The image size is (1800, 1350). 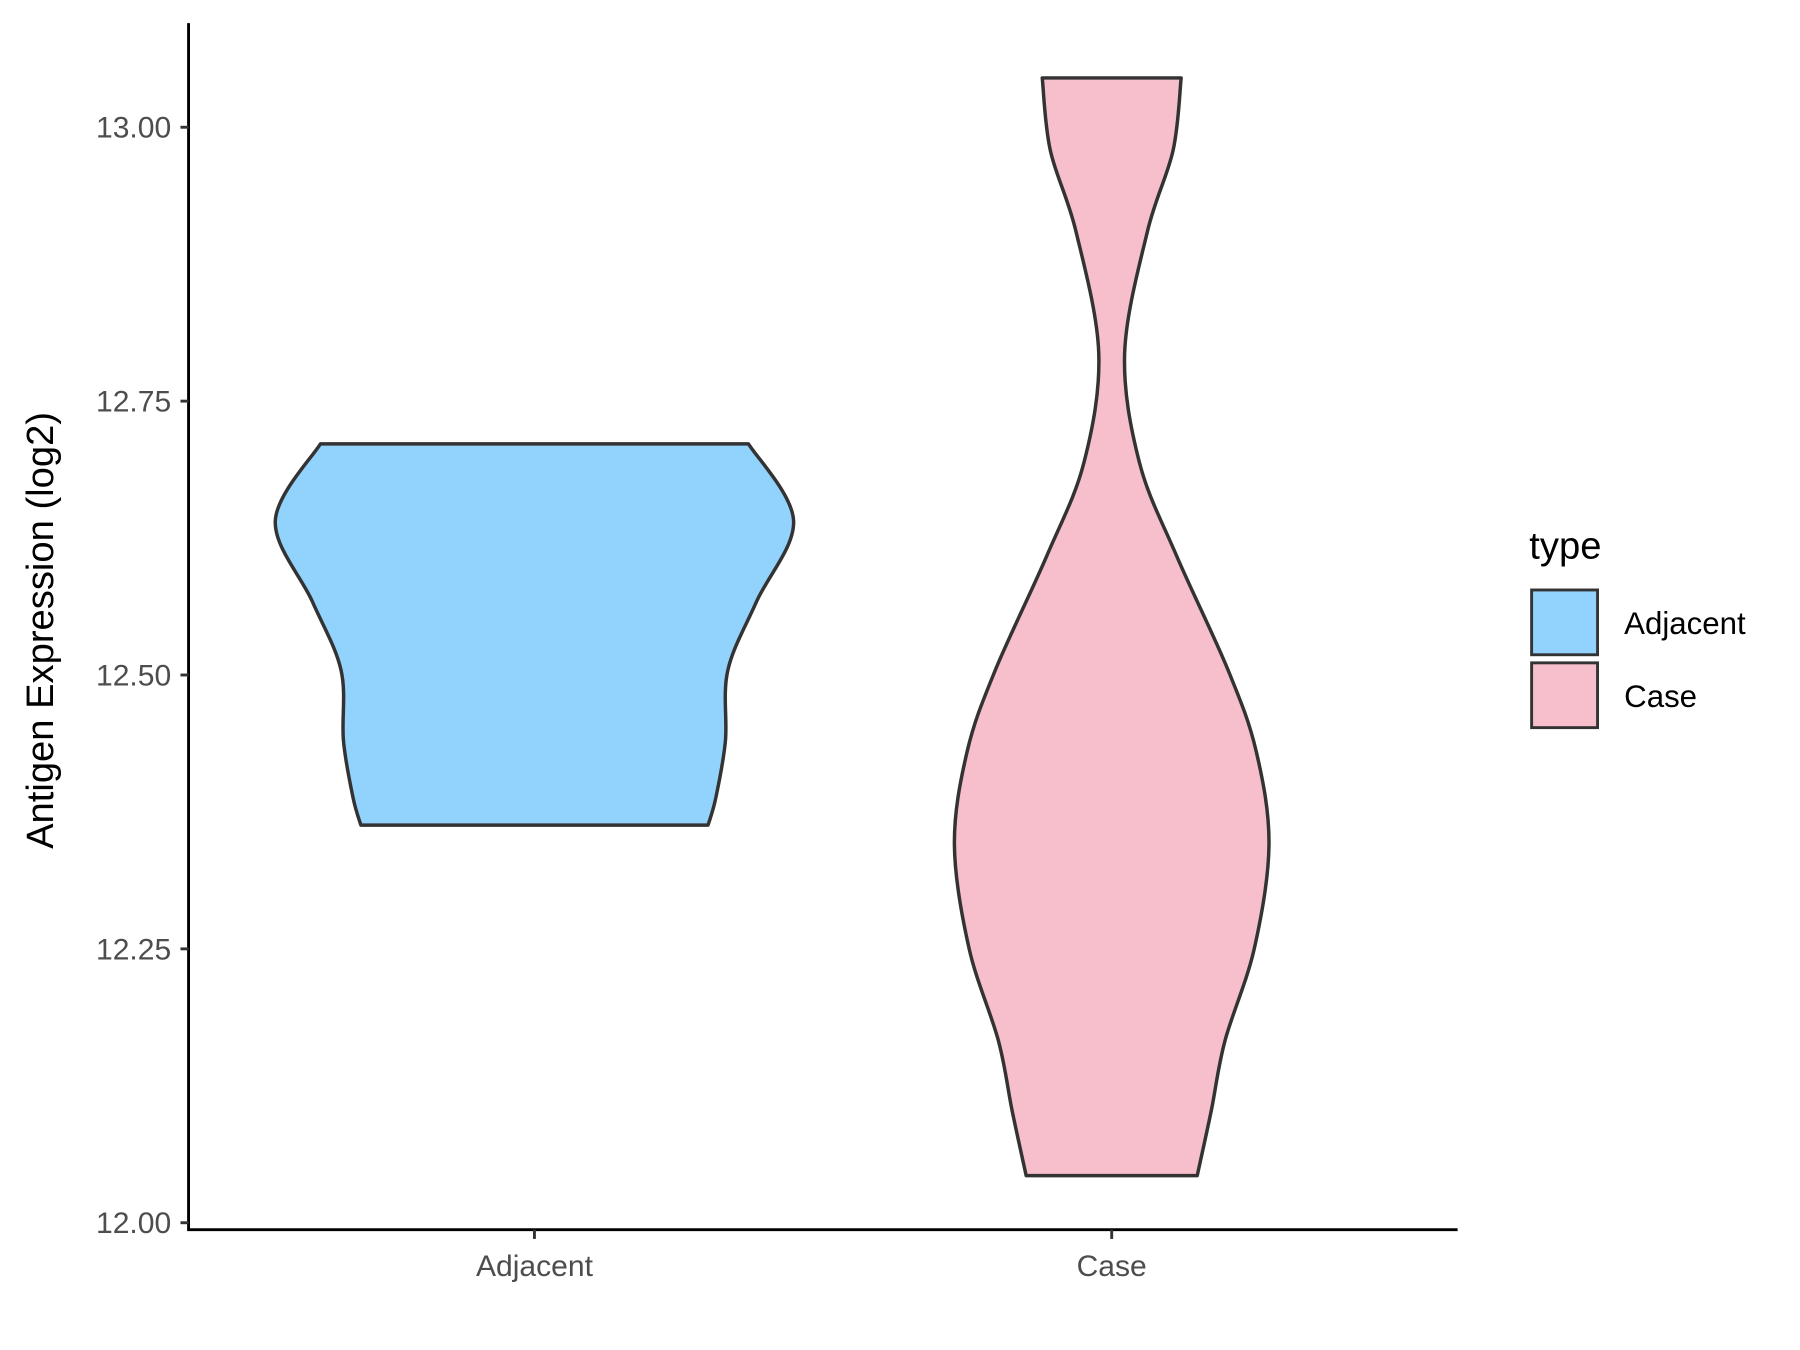 What do you see at coordinates (534, 634) in the screenshot?
I see `violin-adjacent` at bounding box center [534, 634].